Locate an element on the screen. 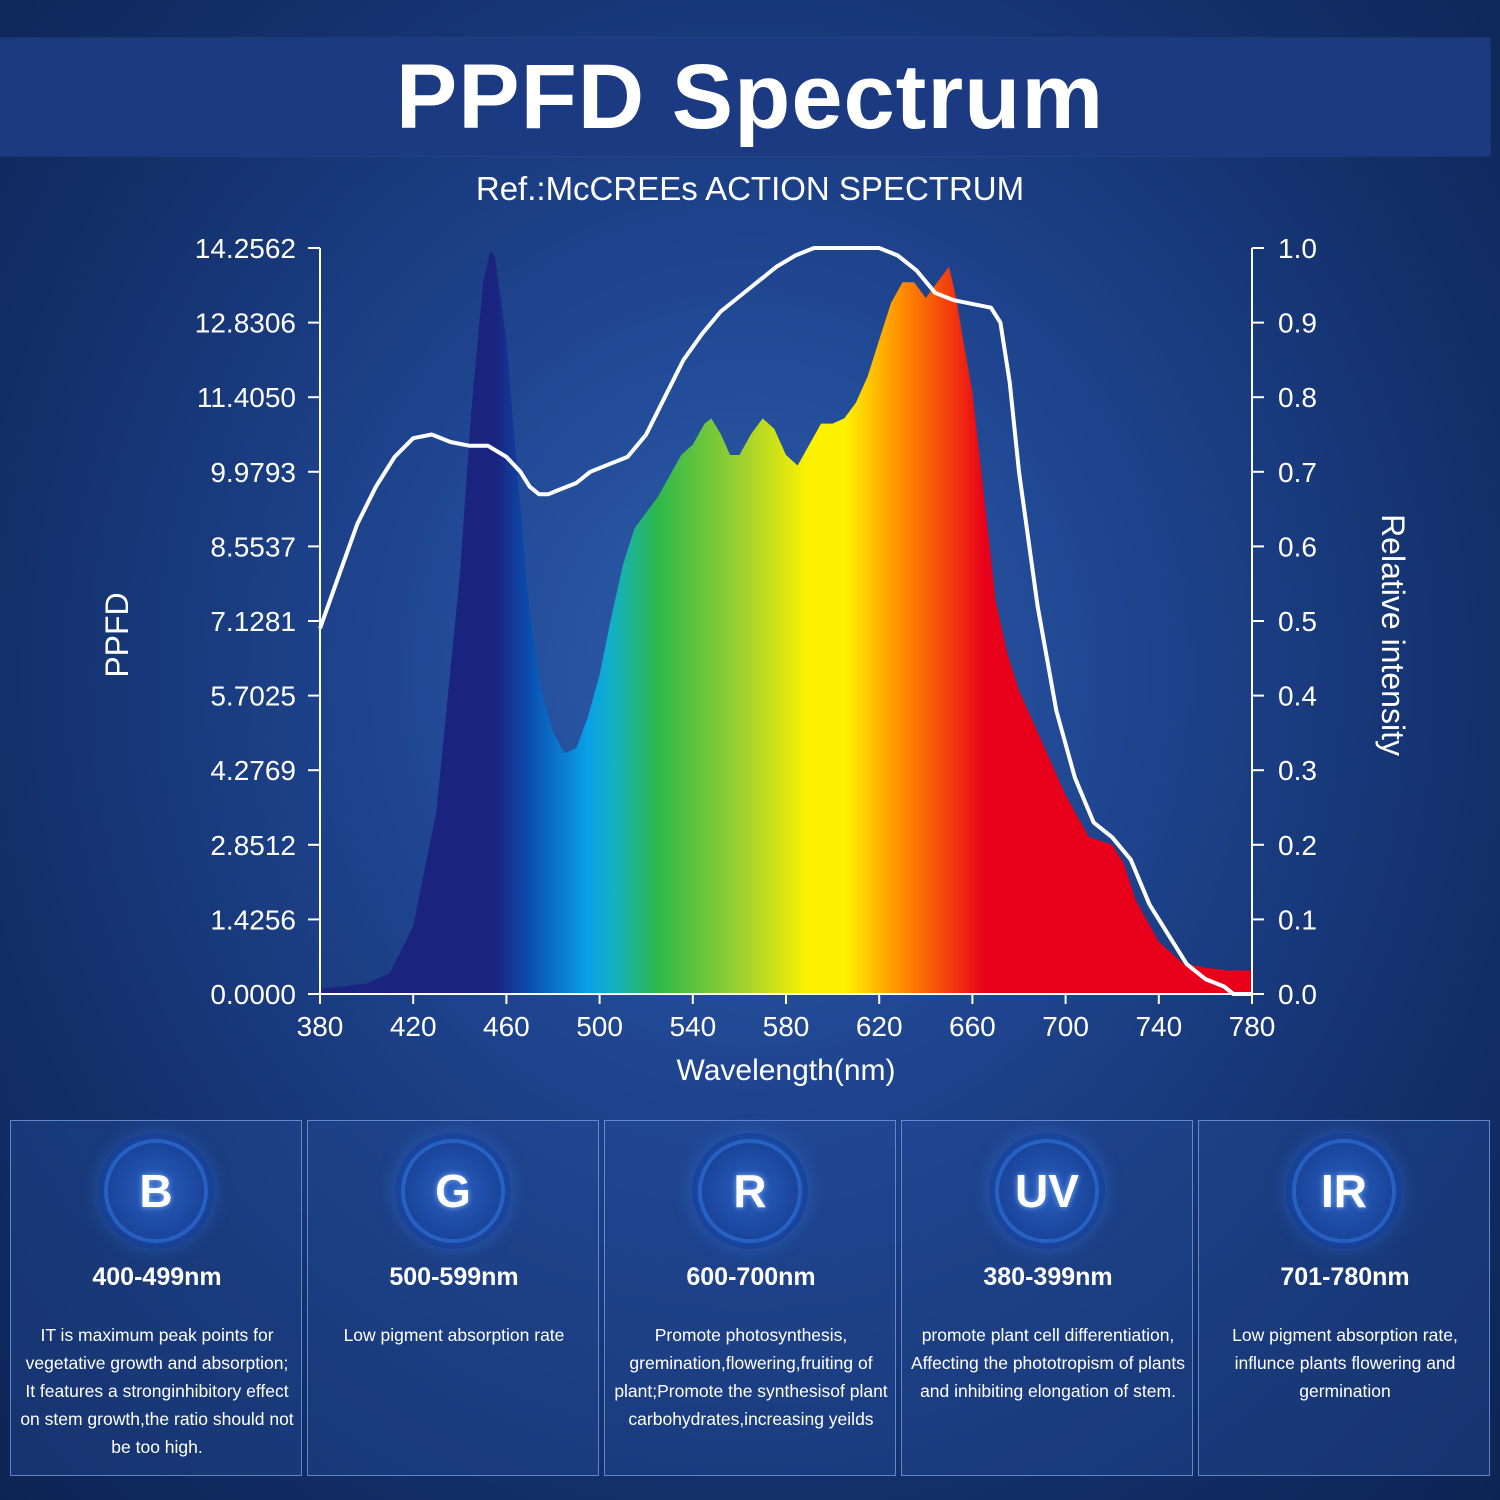 Image resolution: width=1500 pixels, height=1500 pixels. badge-ir-icon: IR is located at coordinates (1344, 1191).